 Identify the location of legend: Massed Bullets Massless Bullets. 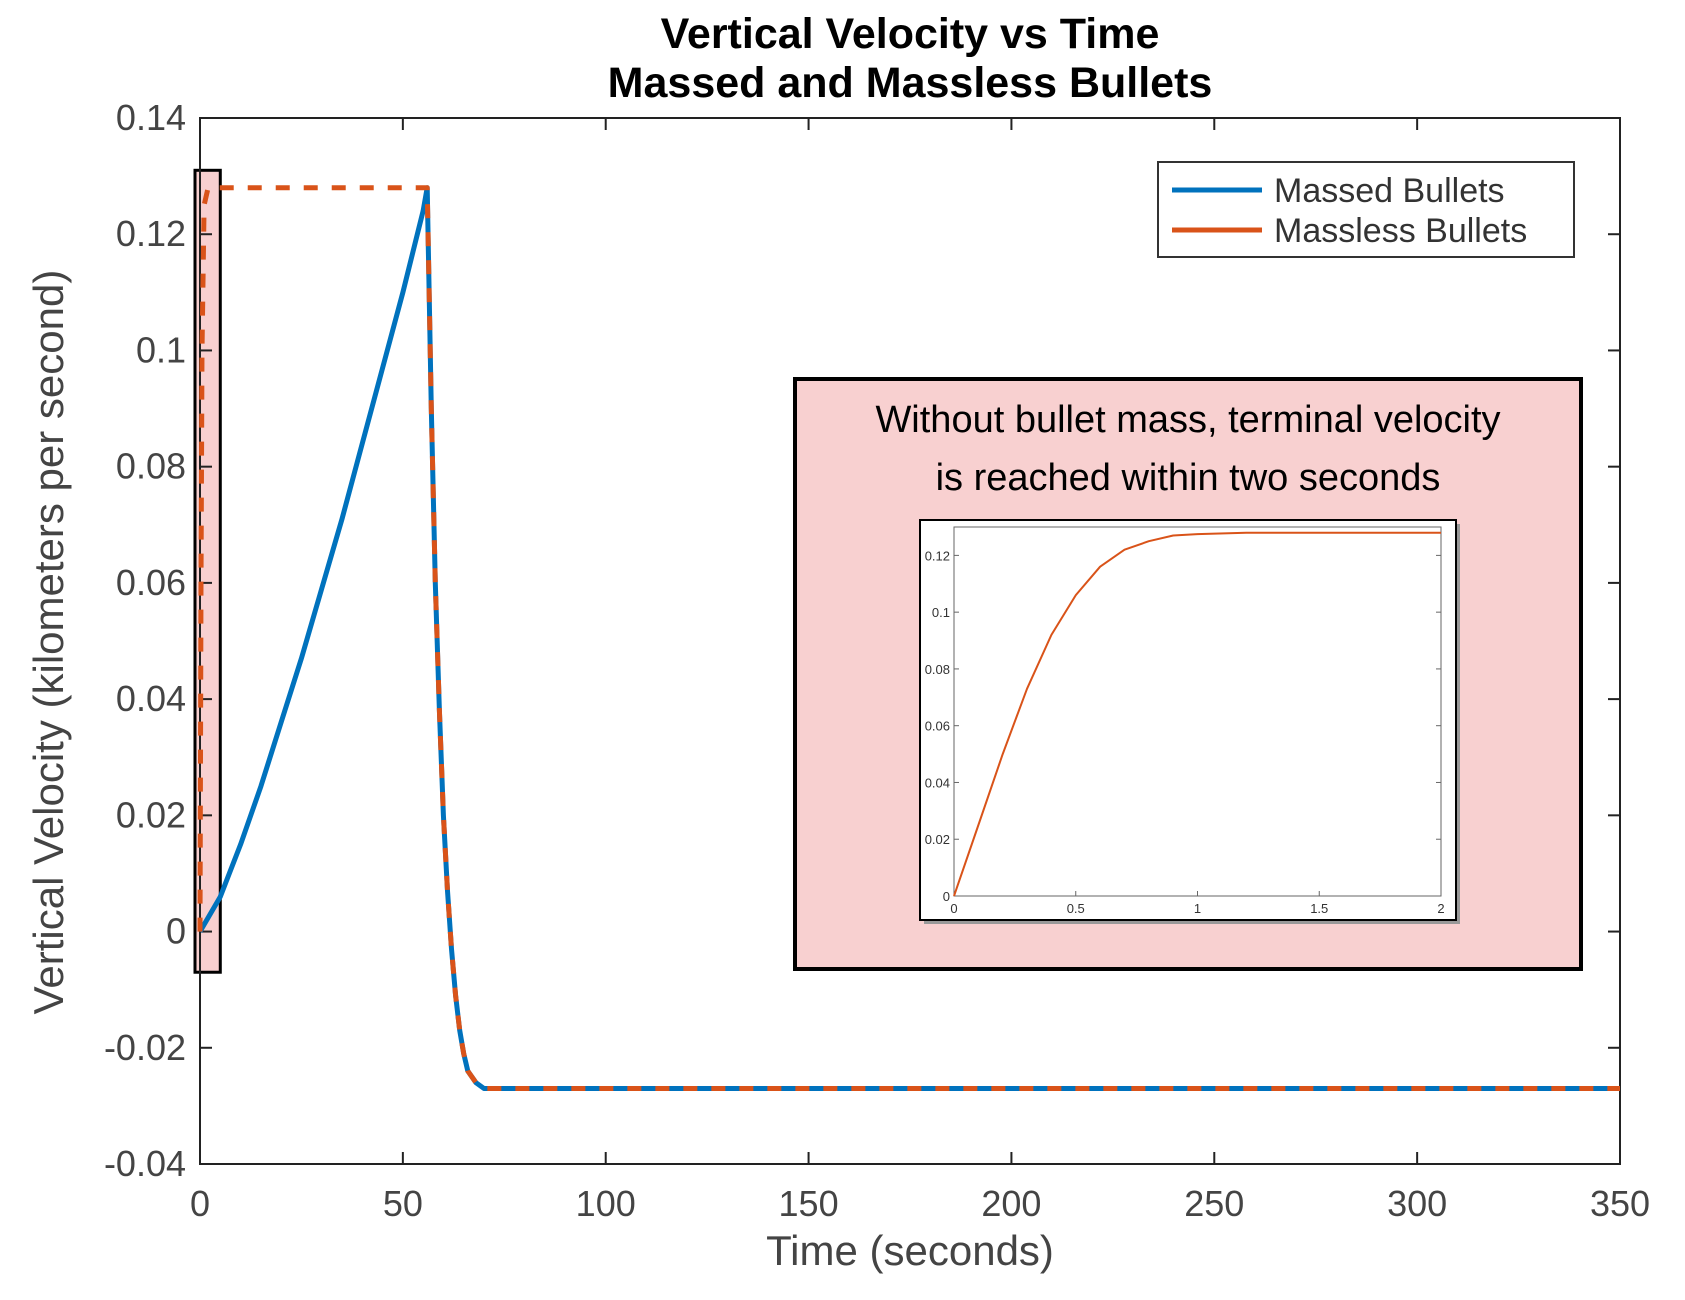
(1366, 209).